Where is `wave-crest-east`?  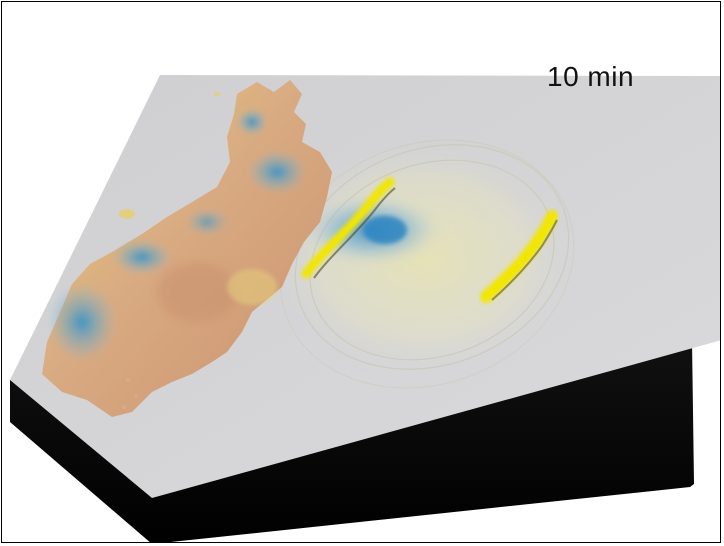 wave-crest-east is located at coordinates (519, 256).